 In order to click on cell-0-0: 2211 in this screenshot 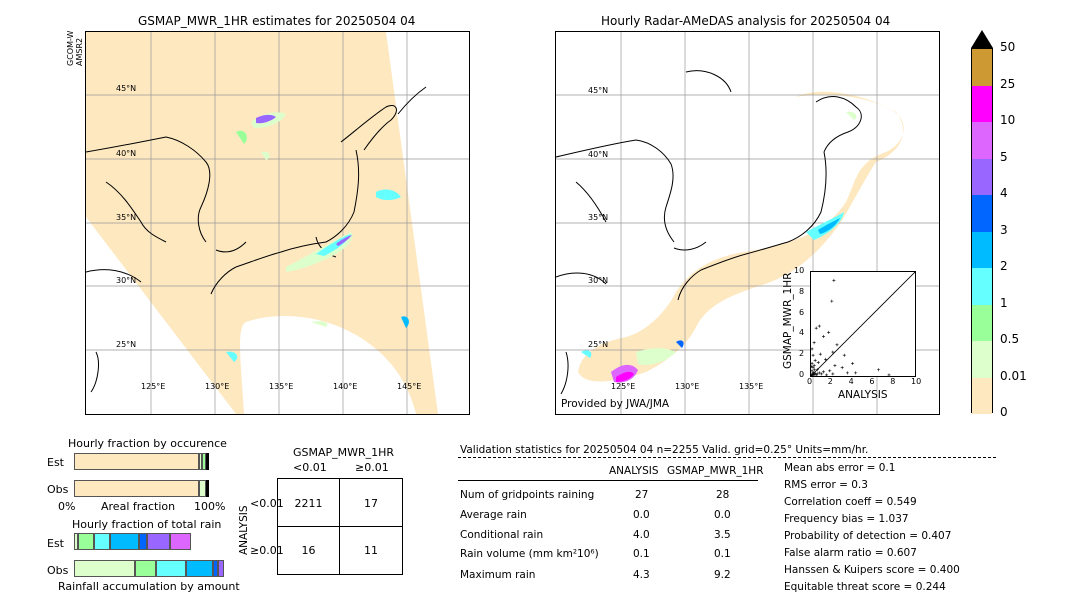, I will do `click(308, 503)`.